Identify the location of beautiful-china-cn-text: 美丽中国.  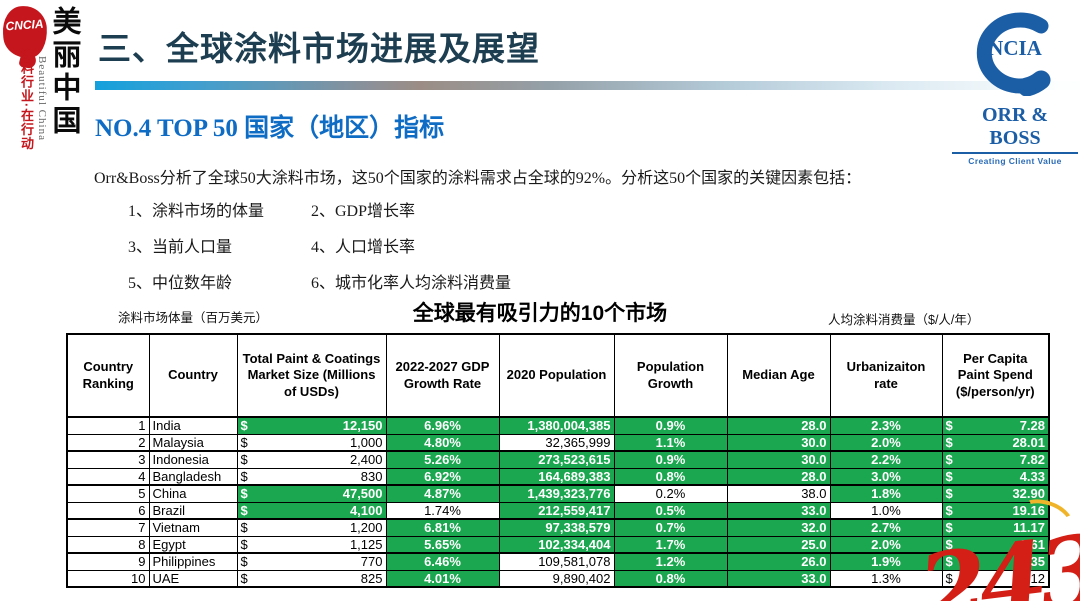
(64, 72).